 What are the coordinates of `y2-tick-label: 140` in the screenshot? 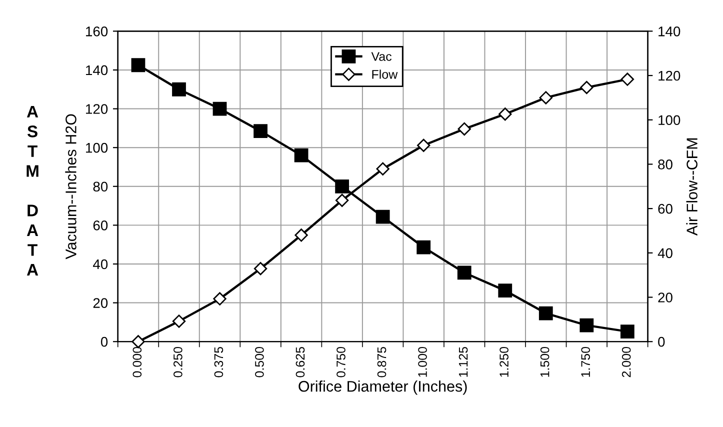 It's located at (669, 31).